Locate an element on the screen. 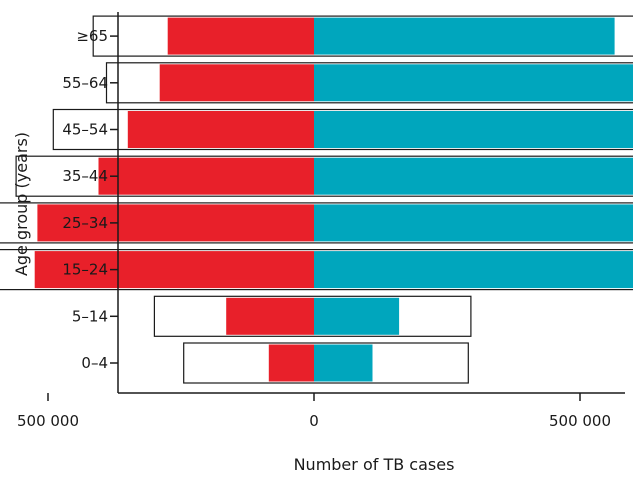 This screenshot has width=633, height=480. bar-left-≥65 is located at coordinates (241, 36).